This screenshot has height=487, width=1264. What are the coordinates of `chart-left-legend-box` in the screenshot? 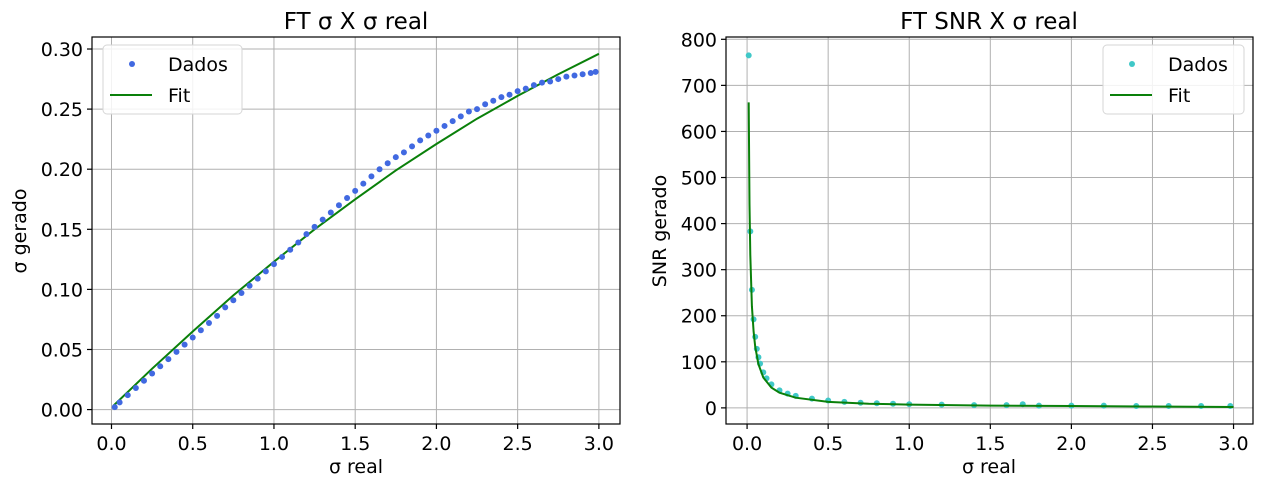 It's located at (172, 79).